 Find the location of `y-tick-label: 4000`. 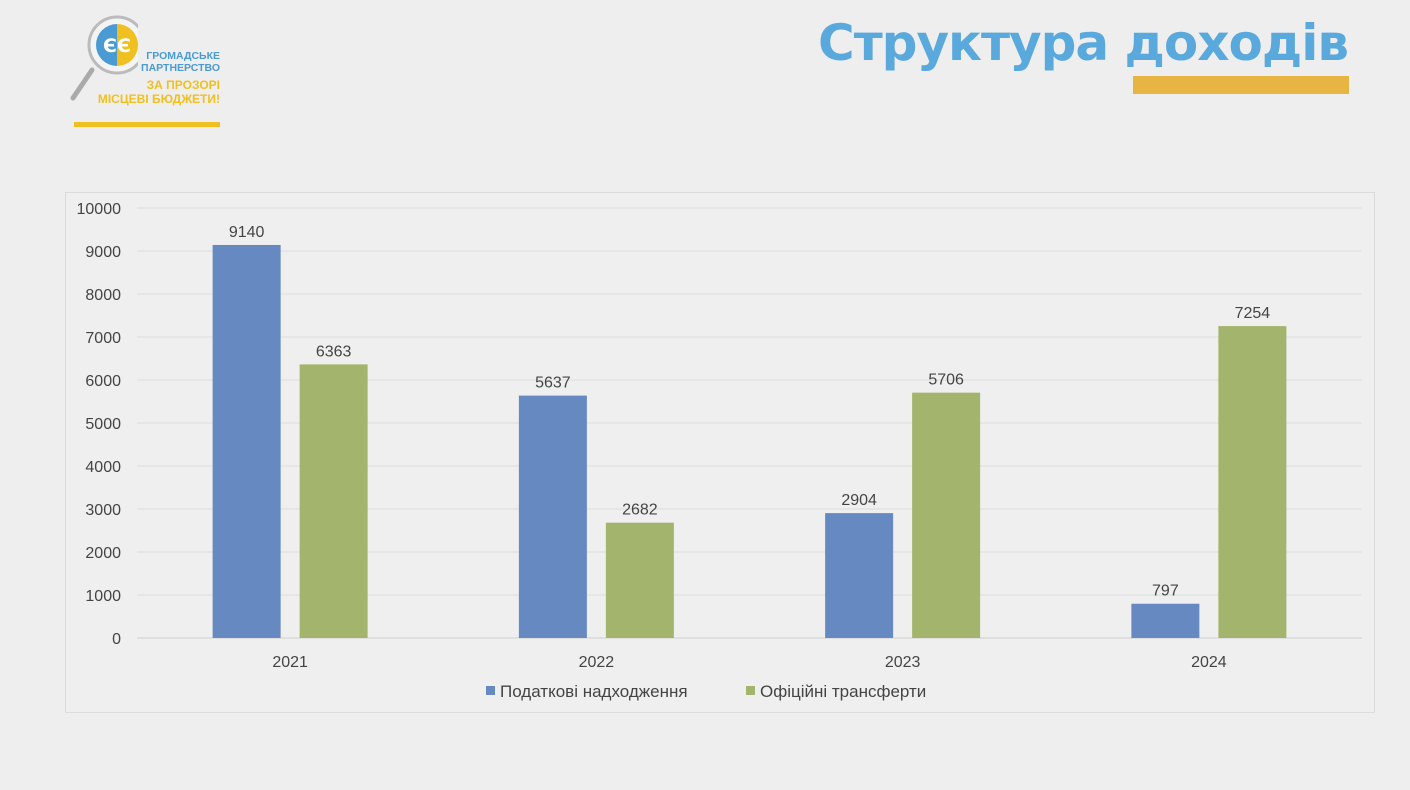

y-tick-label: 4000 is located at coordinates (103, 467).